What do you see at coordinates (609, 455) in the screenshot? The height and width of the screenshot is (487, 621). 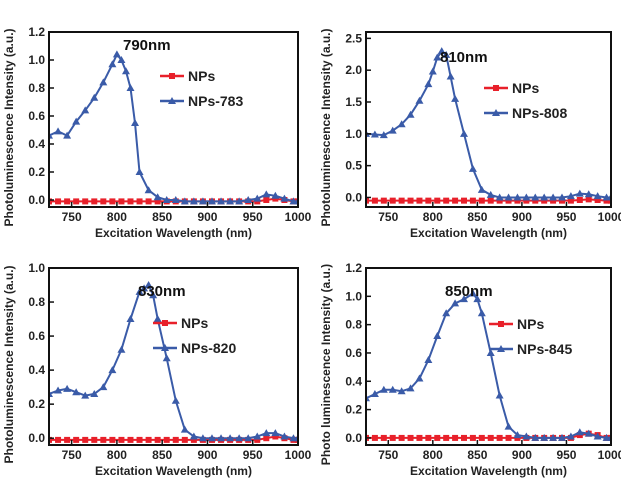 I see `x-tick-label: 1000` at bounding box center [609, 455].